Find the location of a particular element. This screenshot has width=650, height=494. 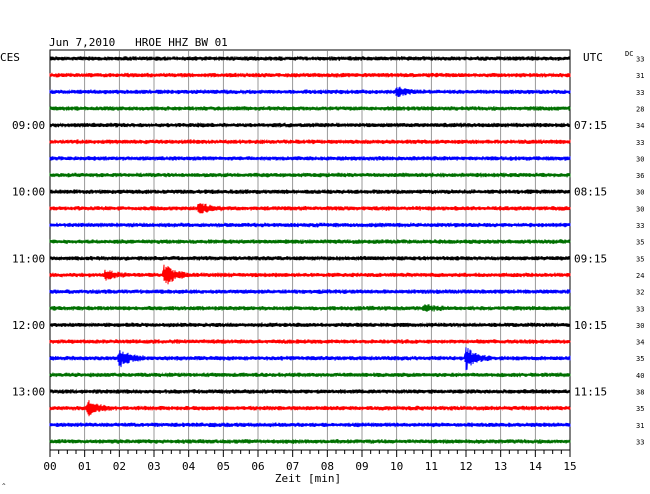

x-axis: 00 01 02 03 04 05 06 07 08 09 10 11 12 13 14 15 is located at coordinates (310, 461).